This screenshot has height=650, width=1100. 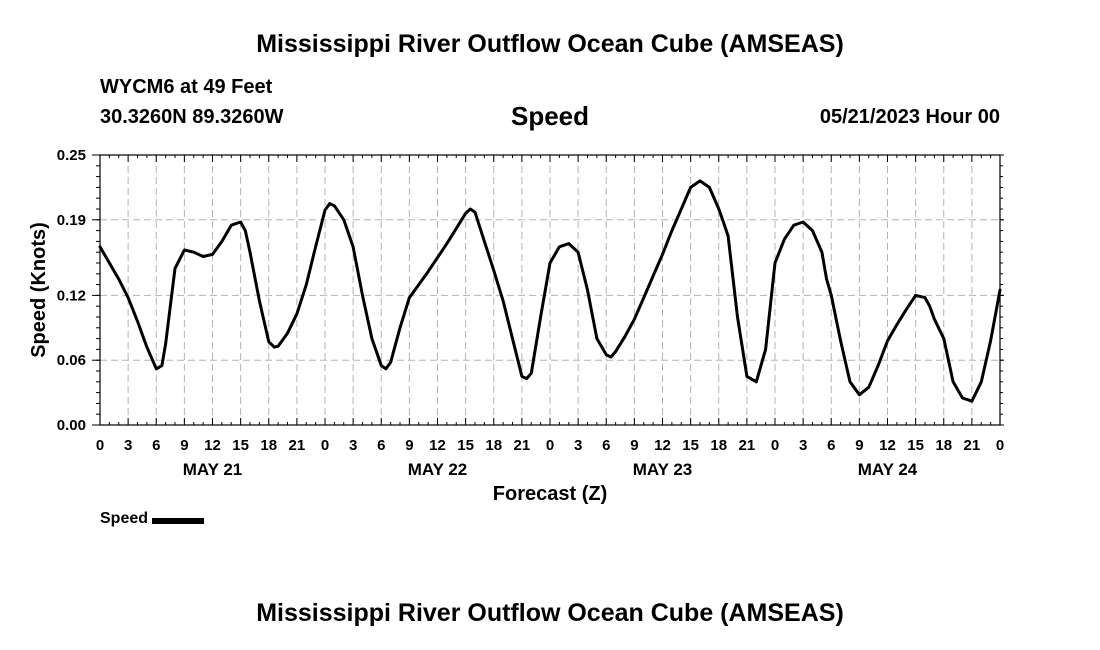 What do you see at coordinates (71, 425) in the screenshot?
I see `y-tick-label: 0.00` at bounding box center [71, 425].